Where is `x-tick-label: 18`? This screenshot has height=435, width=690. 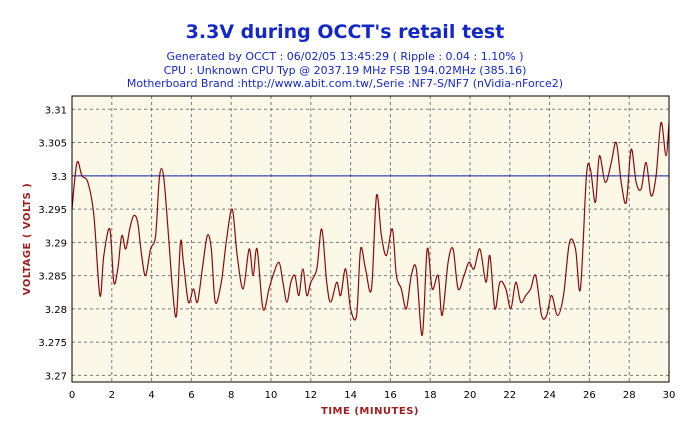 x-tick-label: 18 is located at coordinates (430, 395).